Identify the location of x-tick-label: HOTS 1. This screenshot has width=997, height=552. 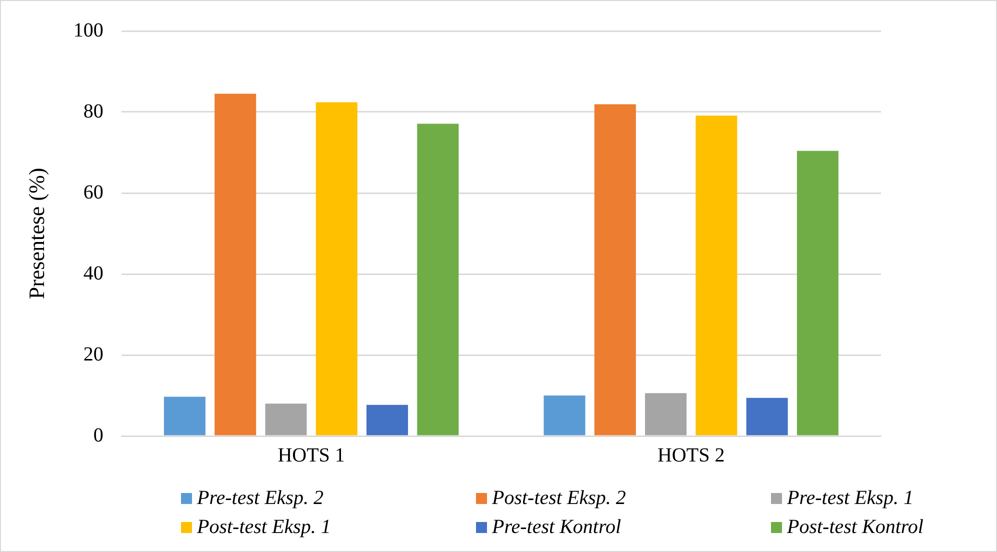
(311, 455).